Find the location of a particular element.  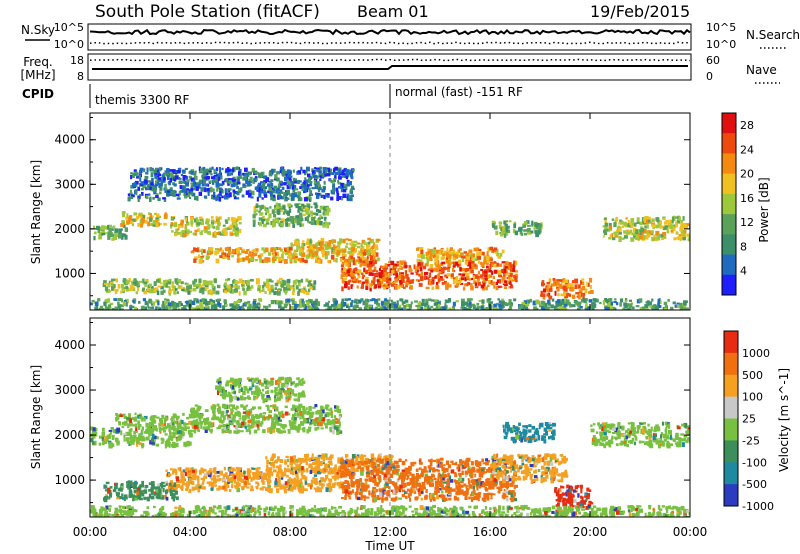

power-colorbar-tick: 4 is located at coordinates (743, 271).